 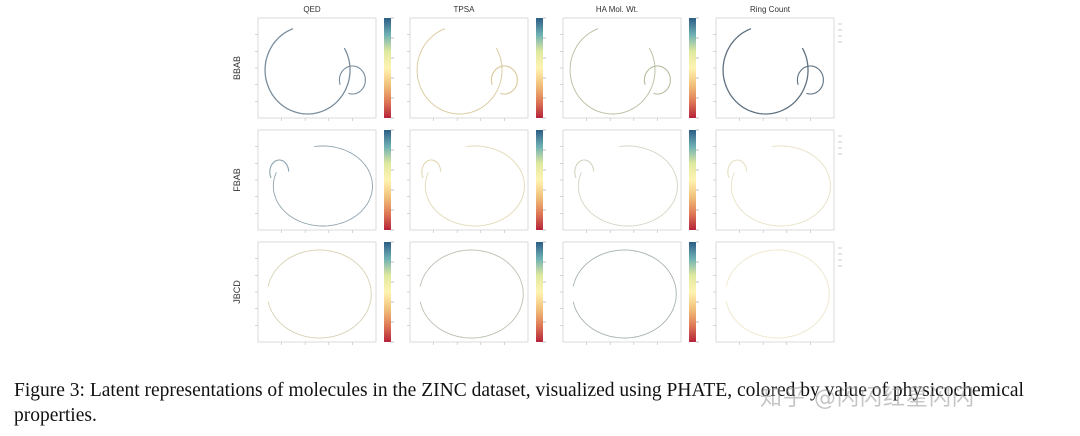 I want to click on column-label: QED, so click(x=312, y=9).